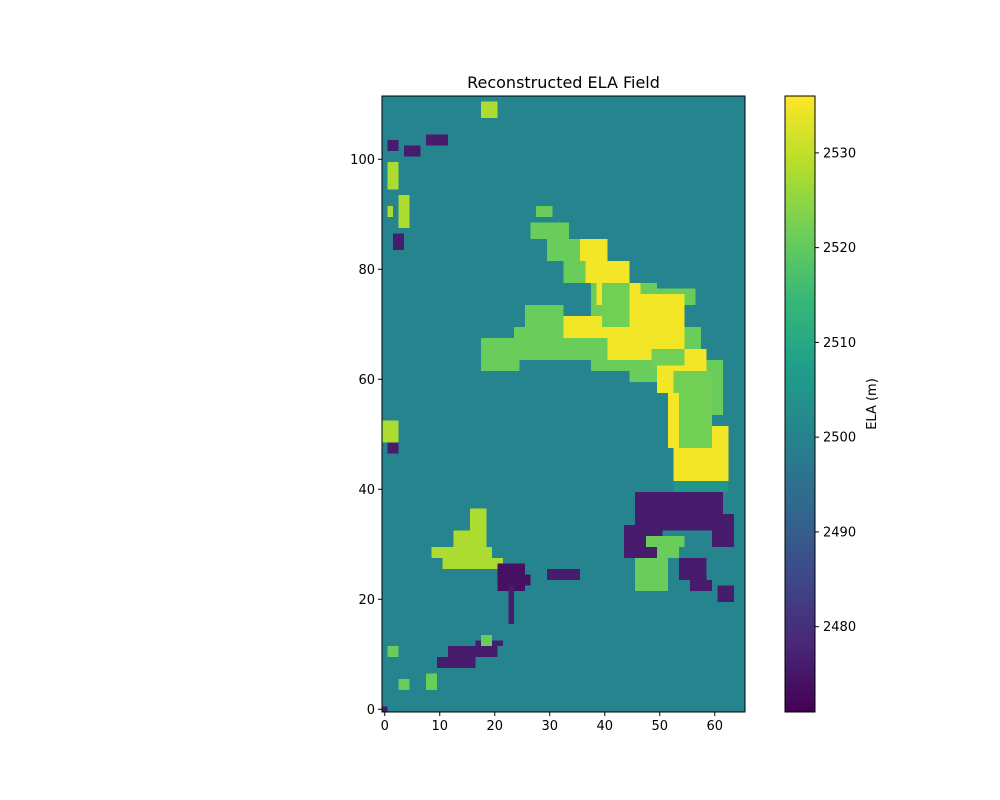 The width and height of the screenshot is (1000, 800). Describe the element at coordinates (839, 343) in the screenshot. I see `colorbar-tick-label: 2510` at that location.